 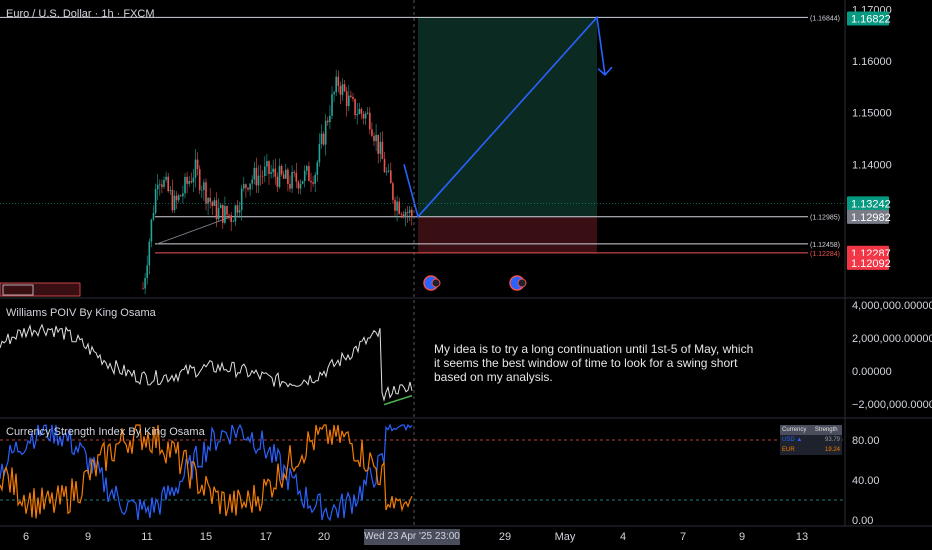 I want to click on price-badge-label: 1.13242, so click(x=871, y=204).